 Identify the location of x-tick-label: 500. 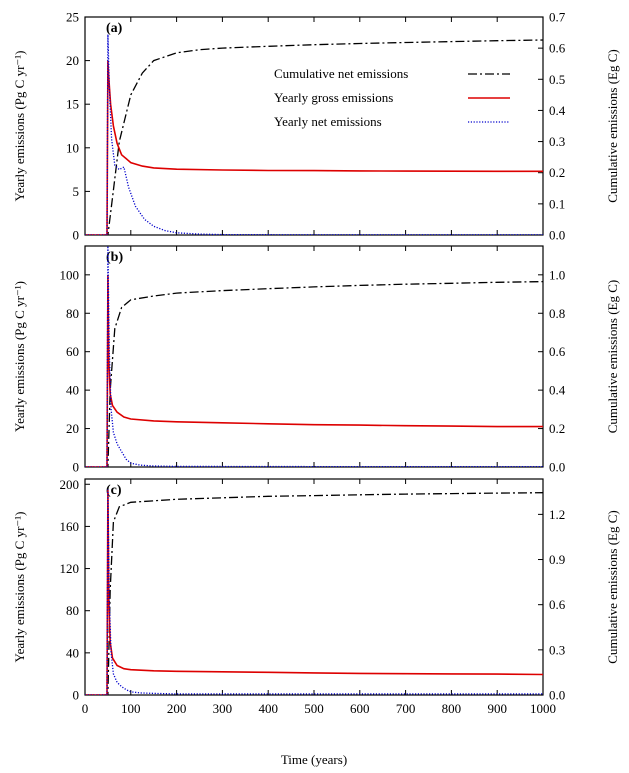
(314, 708).